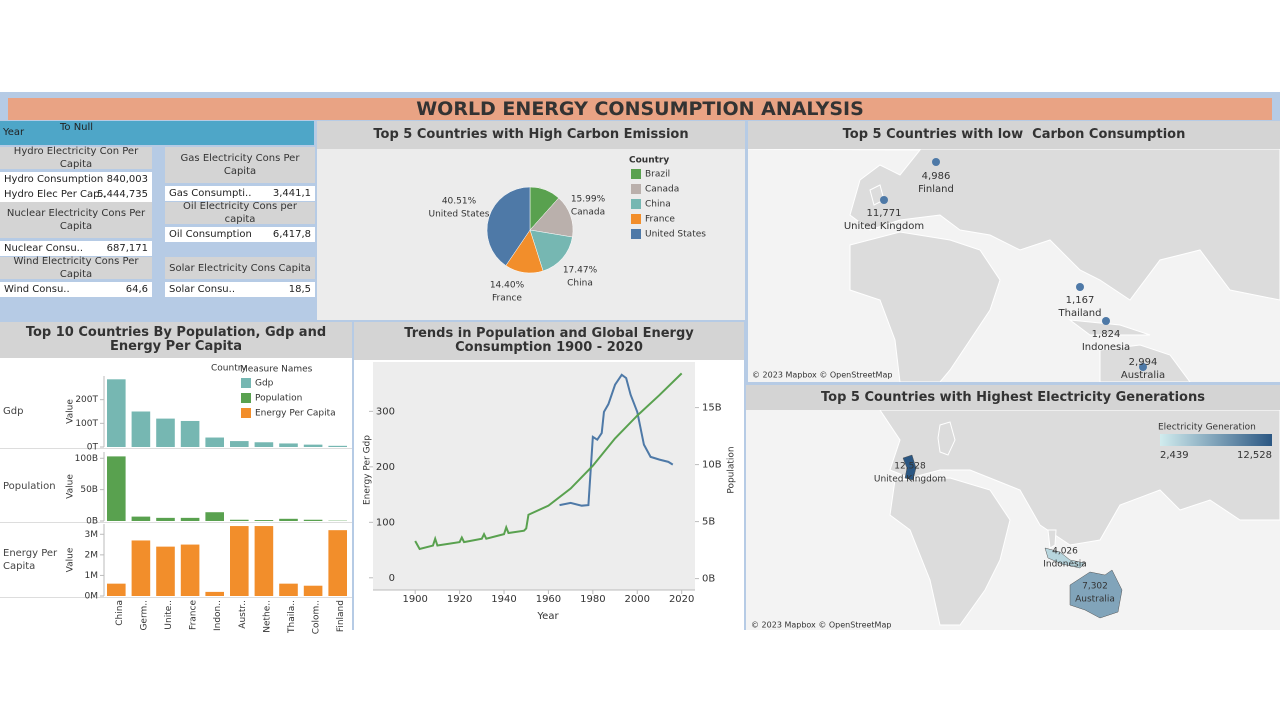  Describe the element at coordinates (660, 220) in the screenshot. I see `legend-label: France` at that location.